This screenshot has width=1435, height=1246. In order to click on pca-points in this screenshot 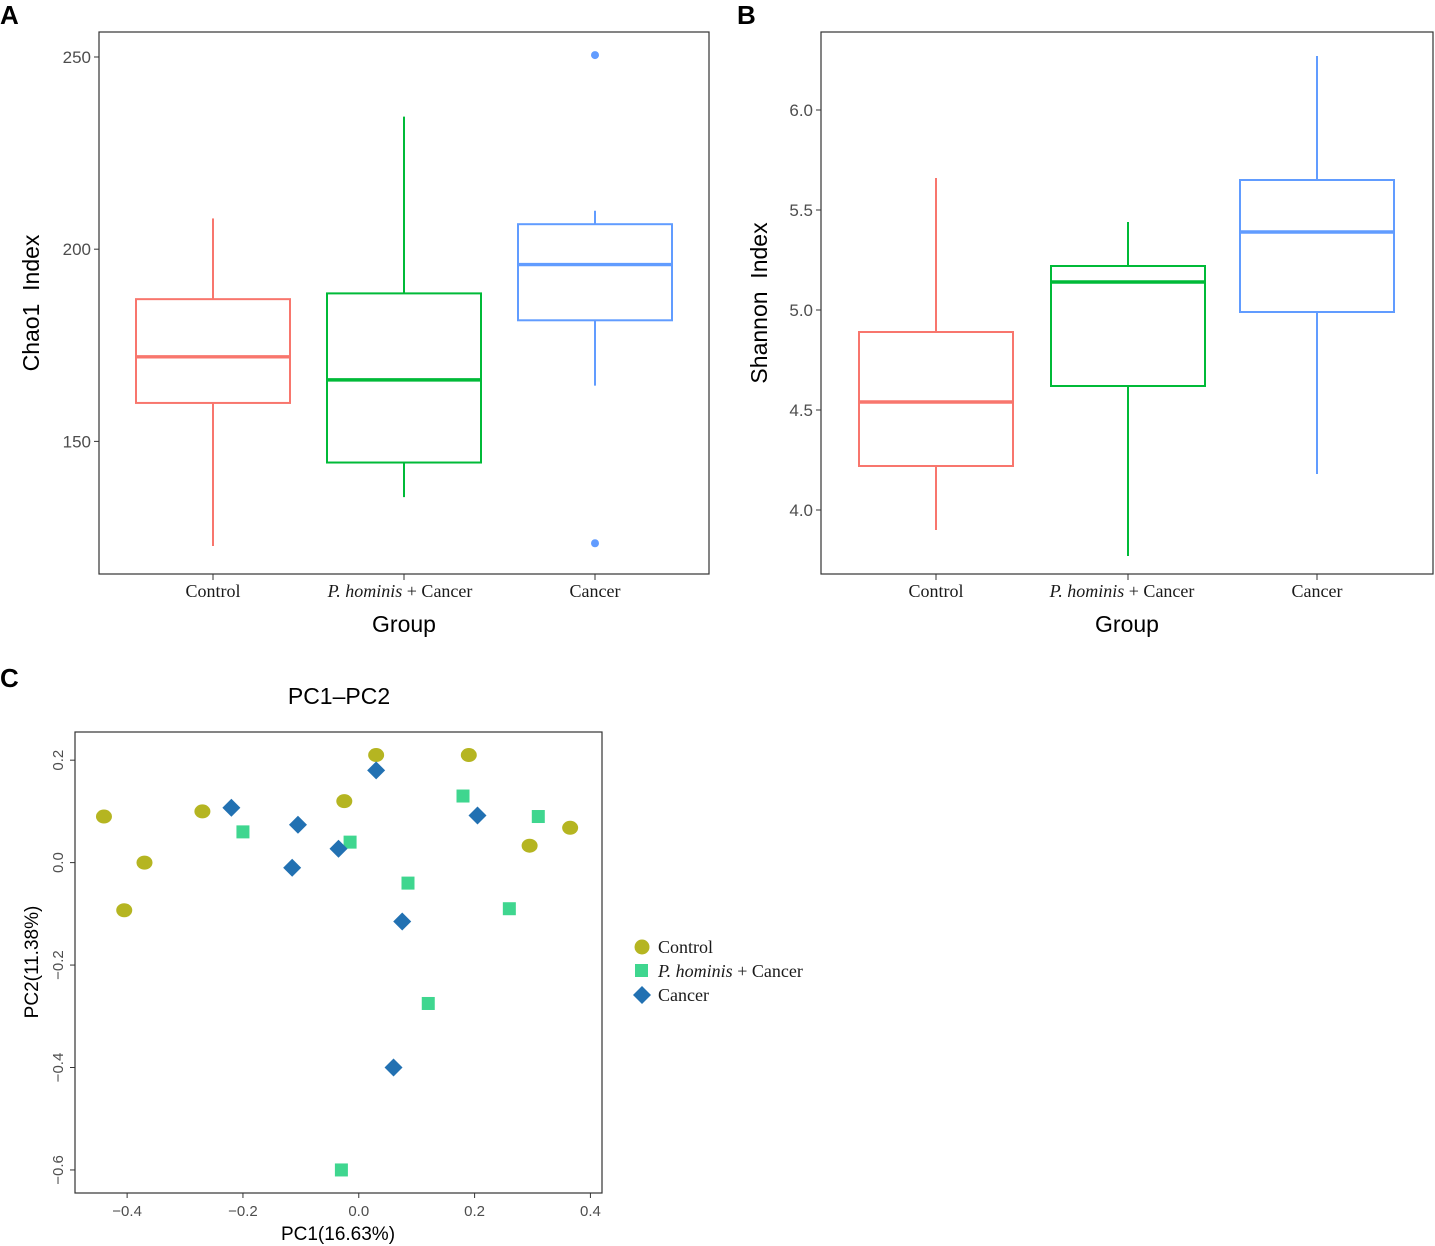, I will do `click(337, 962)`.